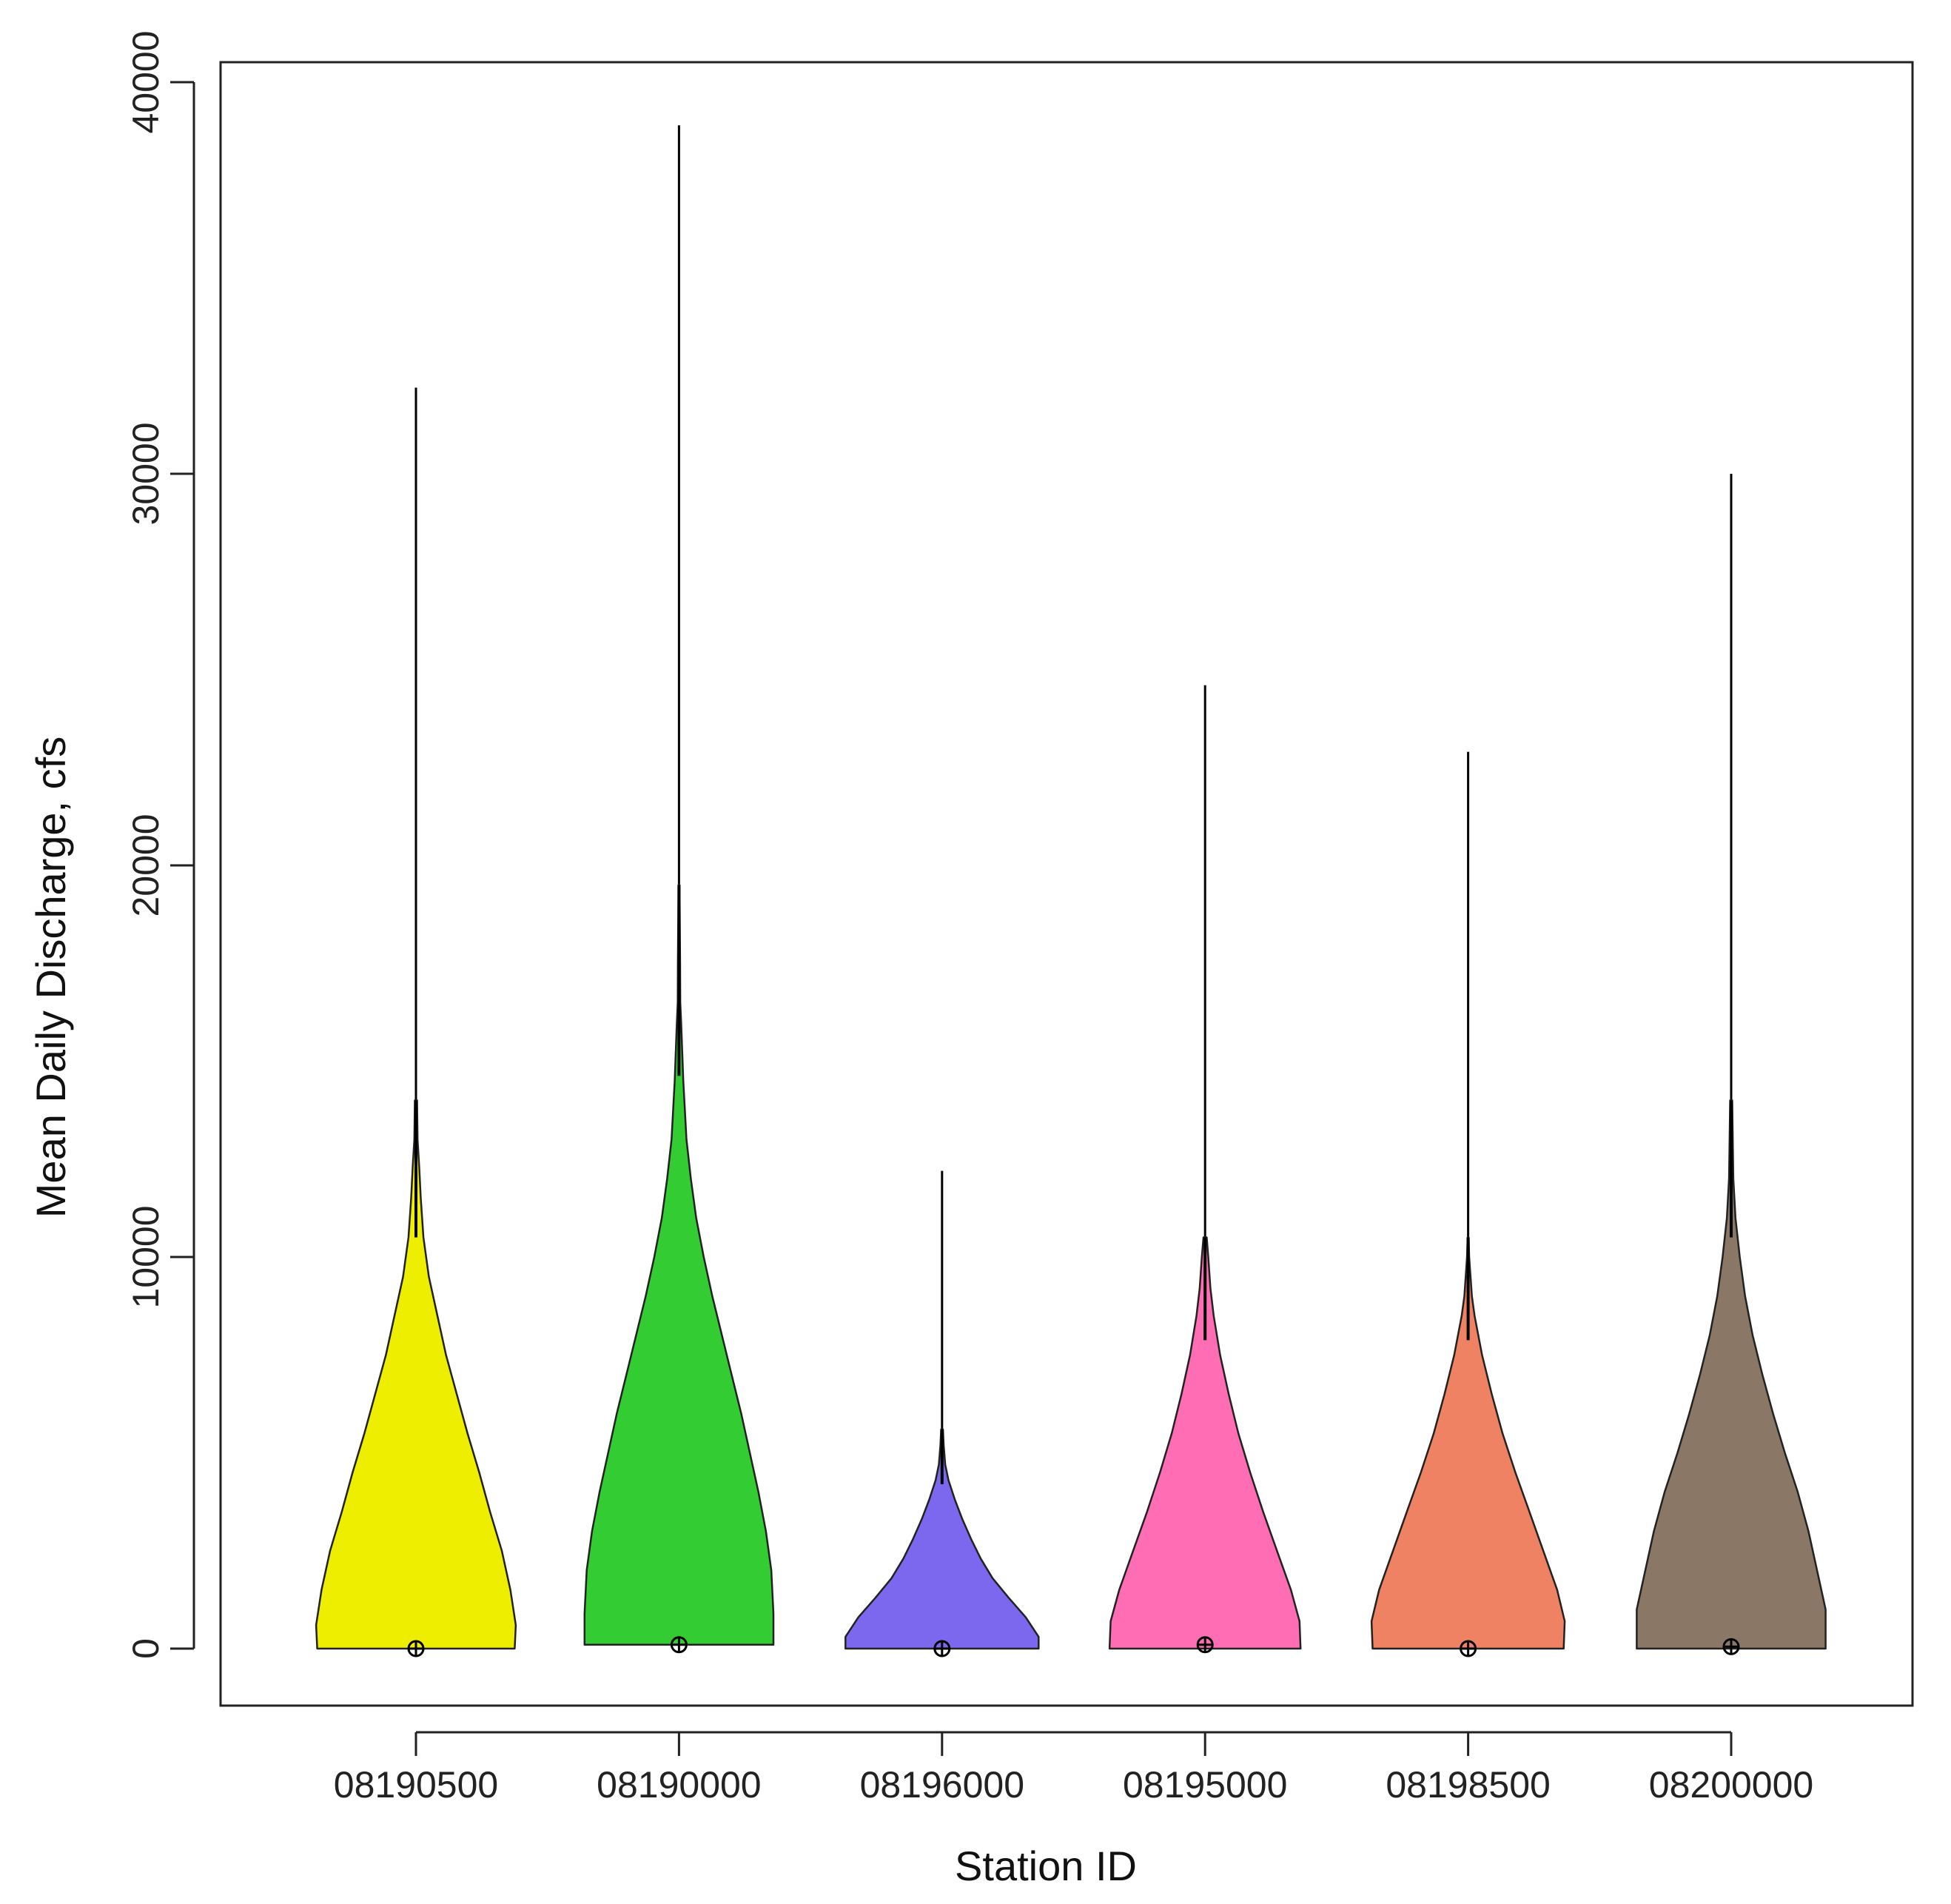 The height and width of the screenshot is (1904, 1951). What do you see at coordinates (1731, 1785) in the screenshot?
I see `x-tick-label: 08200000` at bounding box center [1731, 1785].